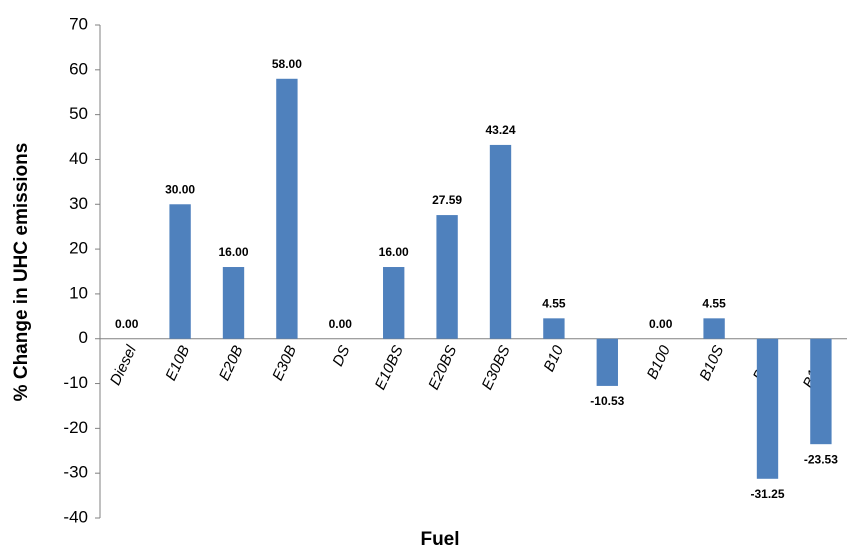 This screenshot has width=847, height=552. Describe the element at coordinates (78, 113) in the screenshot. I see `y-tick-label: 50` at that location.